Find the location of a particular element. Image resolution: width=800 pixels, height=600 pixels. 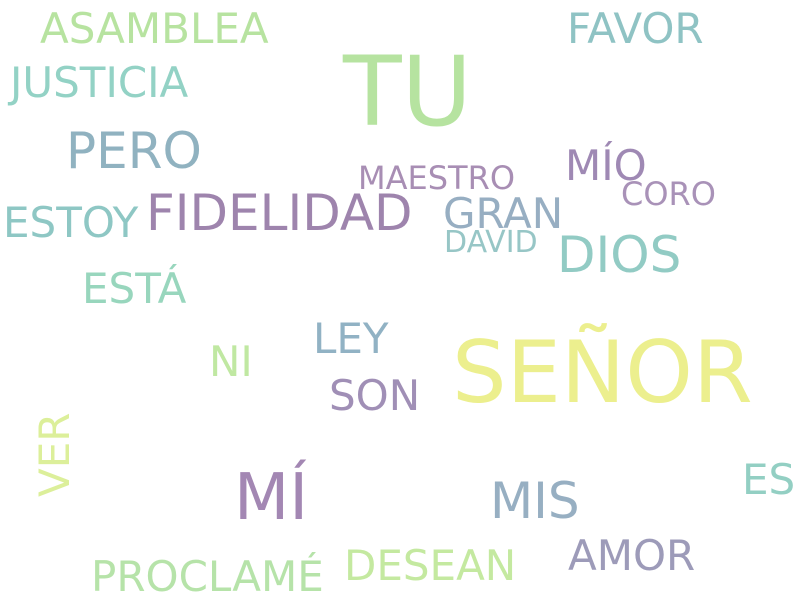

word-ley: LEY is located at coordinates (351, 338).